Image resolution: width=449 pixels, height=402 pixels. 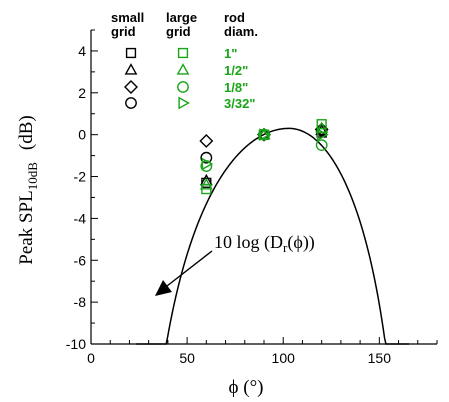 What do you see at coordinates (76, 344) in the screenshot?
I see `y-tick-label: -10` at bounding box center [76, 344].